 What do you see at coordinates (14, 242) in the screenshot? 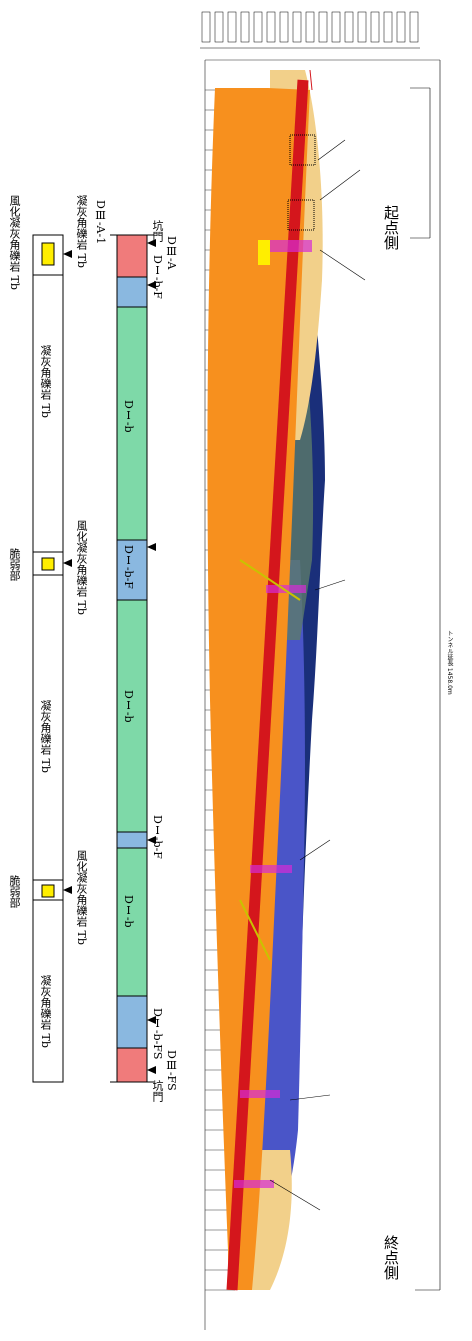
I see `geo-top-label: 風化凝灰角礫岩 Tb` at bounding box center [14, 242].